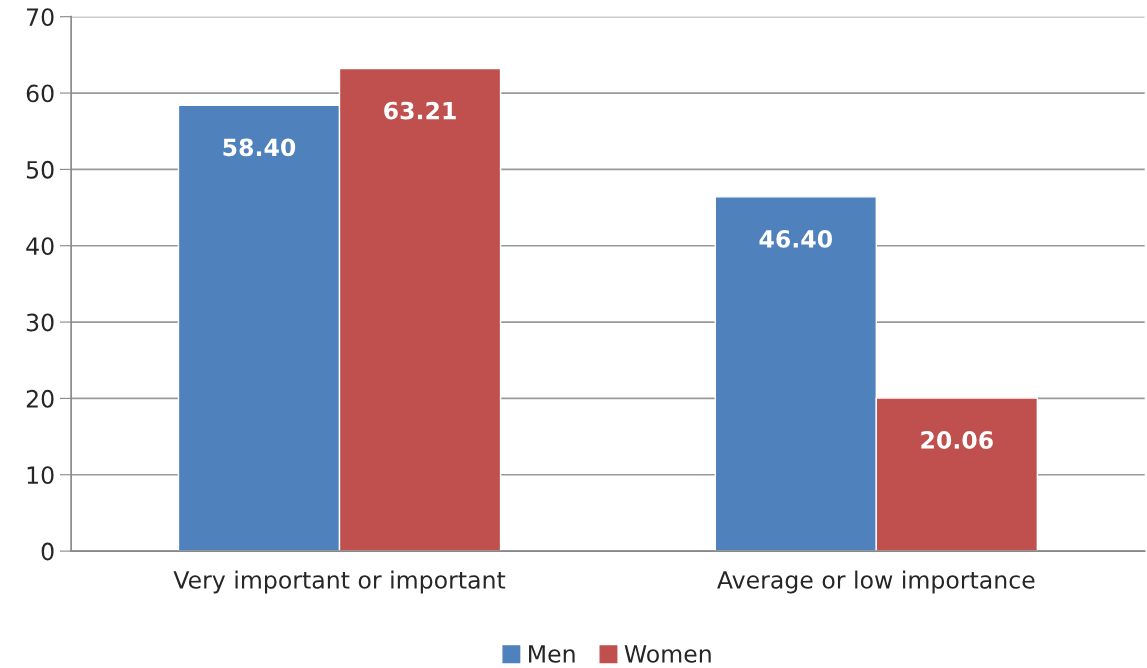 Image resolution: width=1147 pixels, height=668 pixels. What do you see at coordinates (876, 582) in the screenshot?
I see `x-tick-label: Average or low importance` at bounding box center [876, 582].